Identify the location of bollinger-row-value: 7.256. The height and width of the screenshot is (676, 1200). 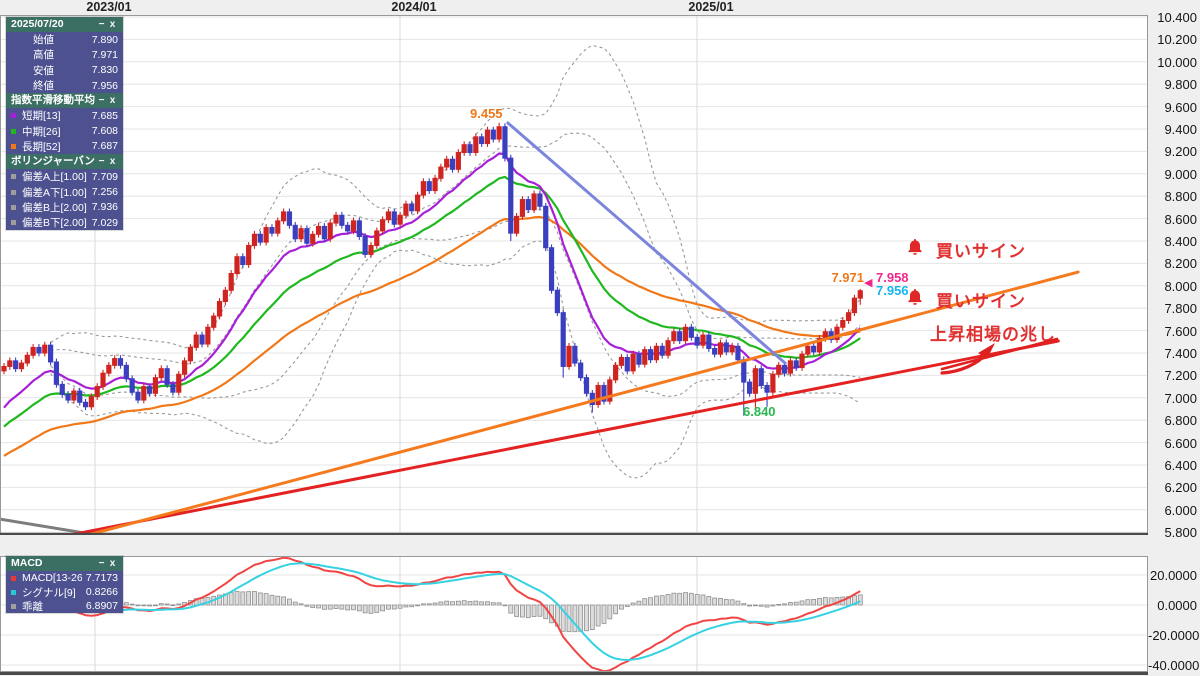
(104, 192).